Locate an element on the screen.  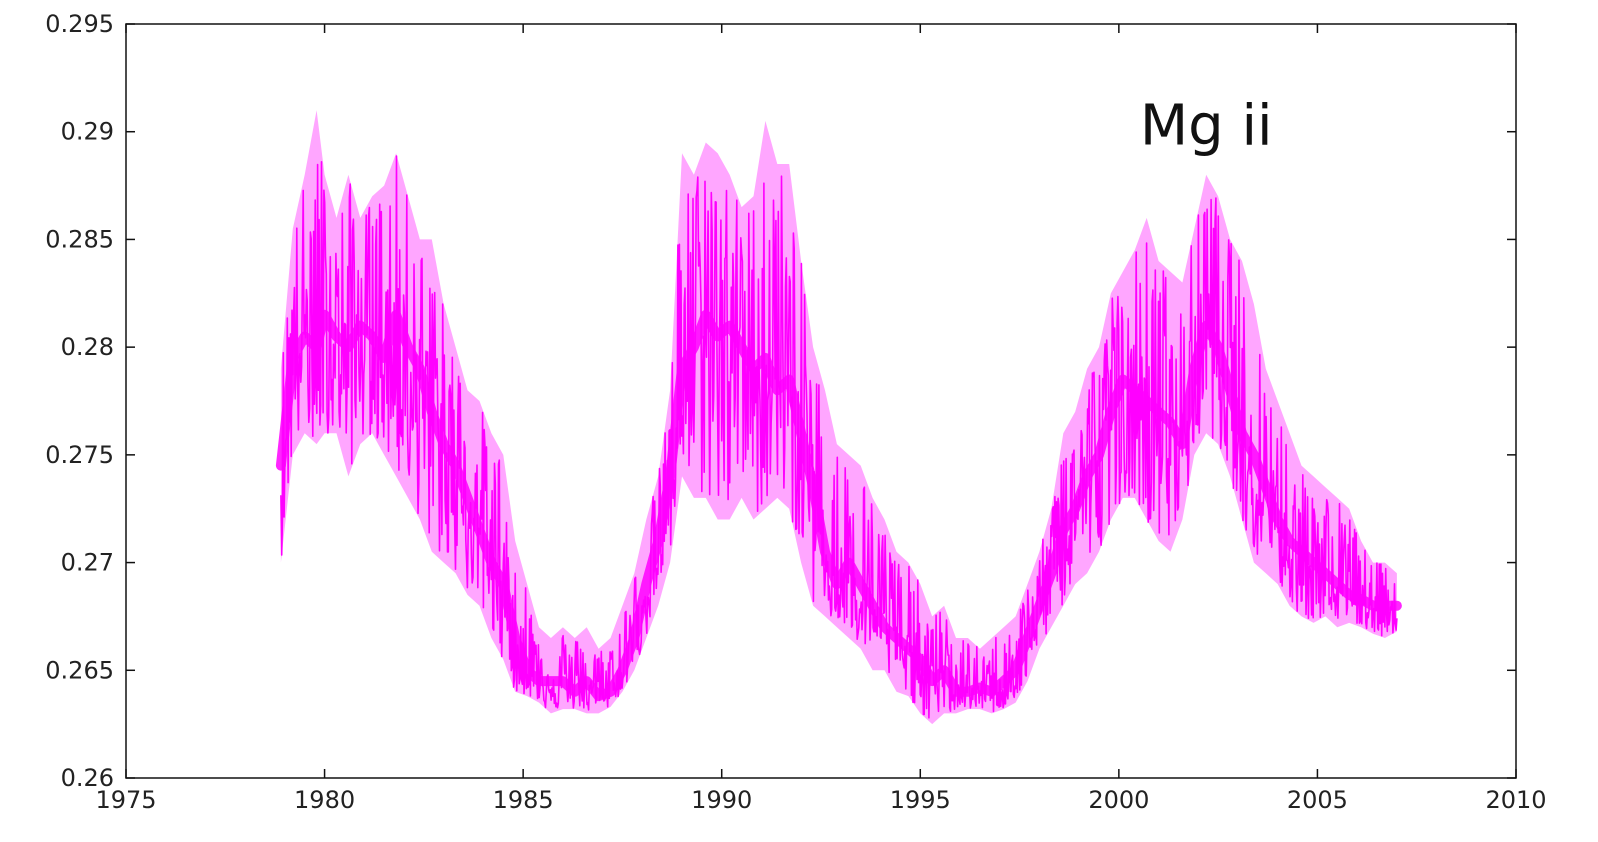
x-tick-label: 2005 is located at coordinates (1317, 800).